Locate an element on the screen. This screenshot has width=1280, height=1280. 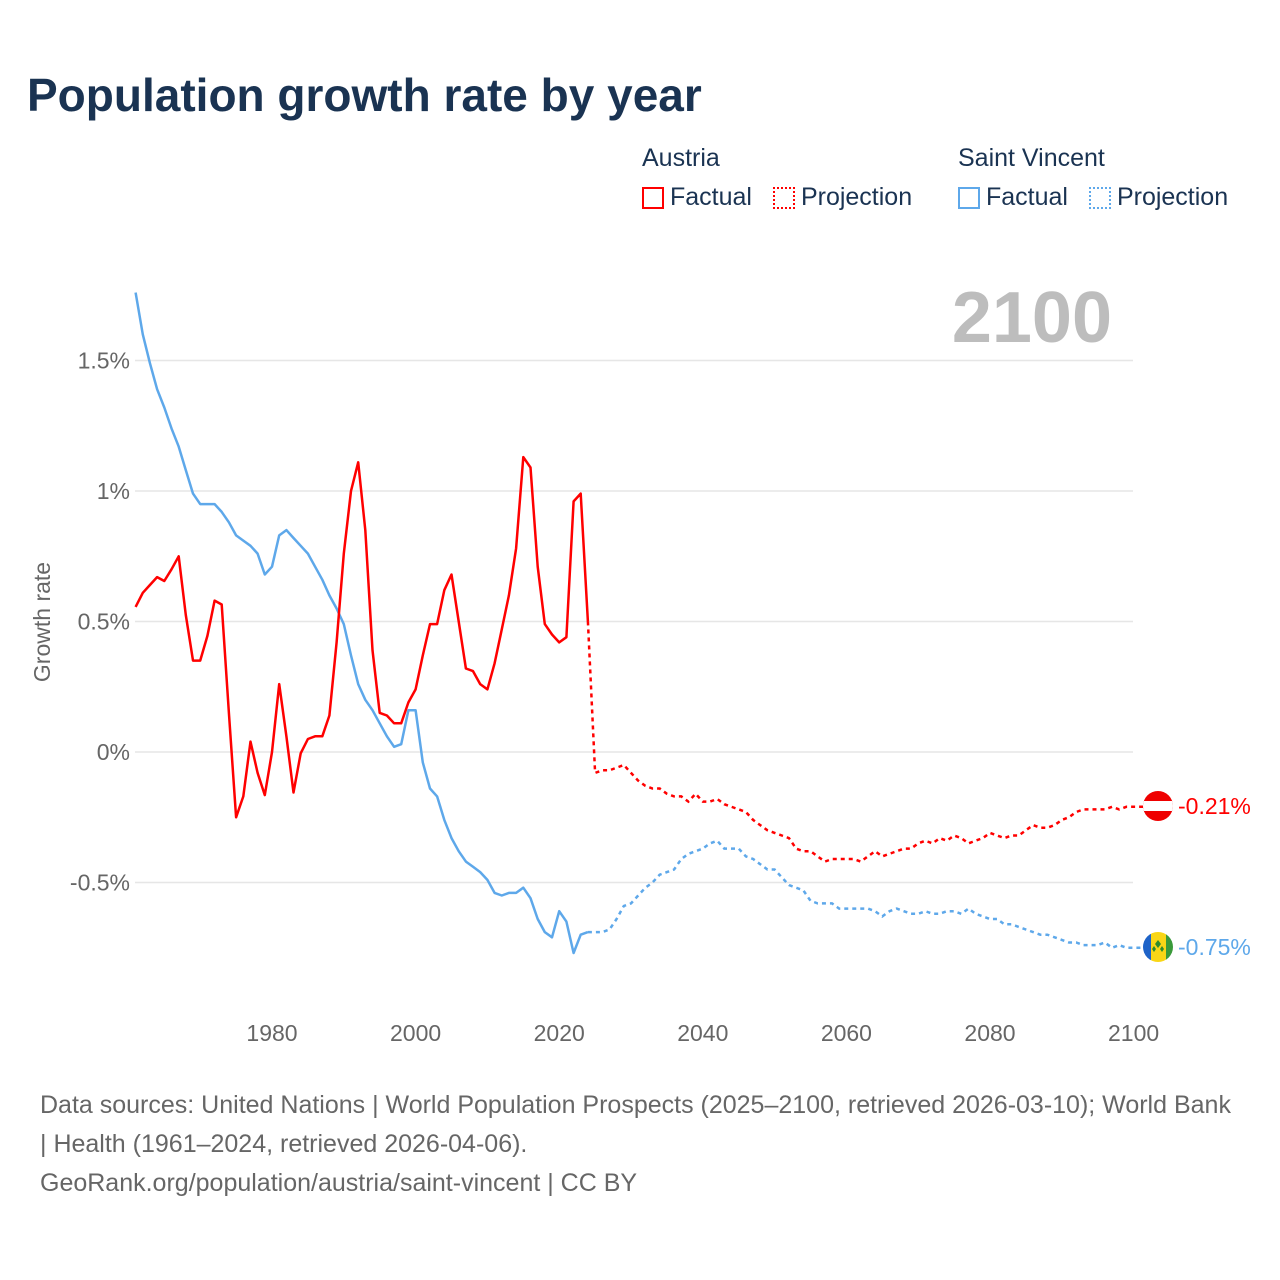
y-tick-label: -0.5% is located at coordinates (100, 883).